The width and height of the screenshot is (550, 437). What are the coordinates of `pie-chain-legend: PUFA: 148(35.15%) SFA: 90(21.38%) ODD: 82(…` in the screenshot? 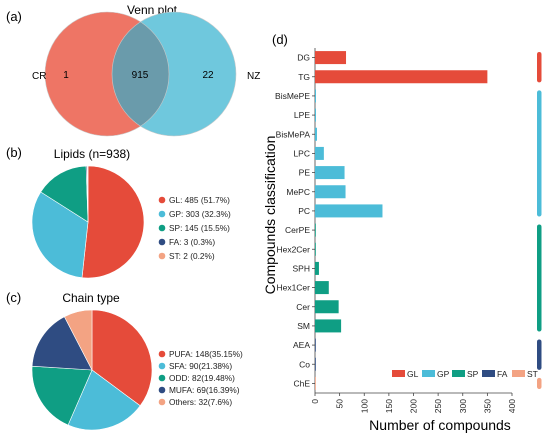 It's located at (200, 378).